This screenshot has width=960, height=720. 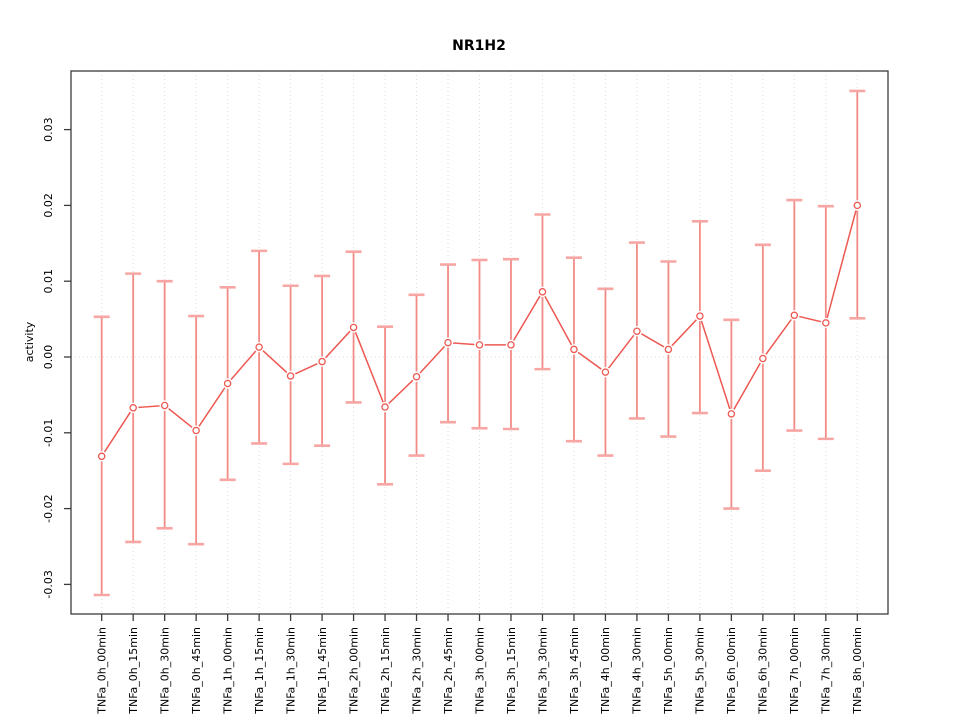 What do you see at coordinates (668, 671) in the screenshot?
I see `x-tick-label: TNFa_5h_00min` at bounding box center [668, 671].